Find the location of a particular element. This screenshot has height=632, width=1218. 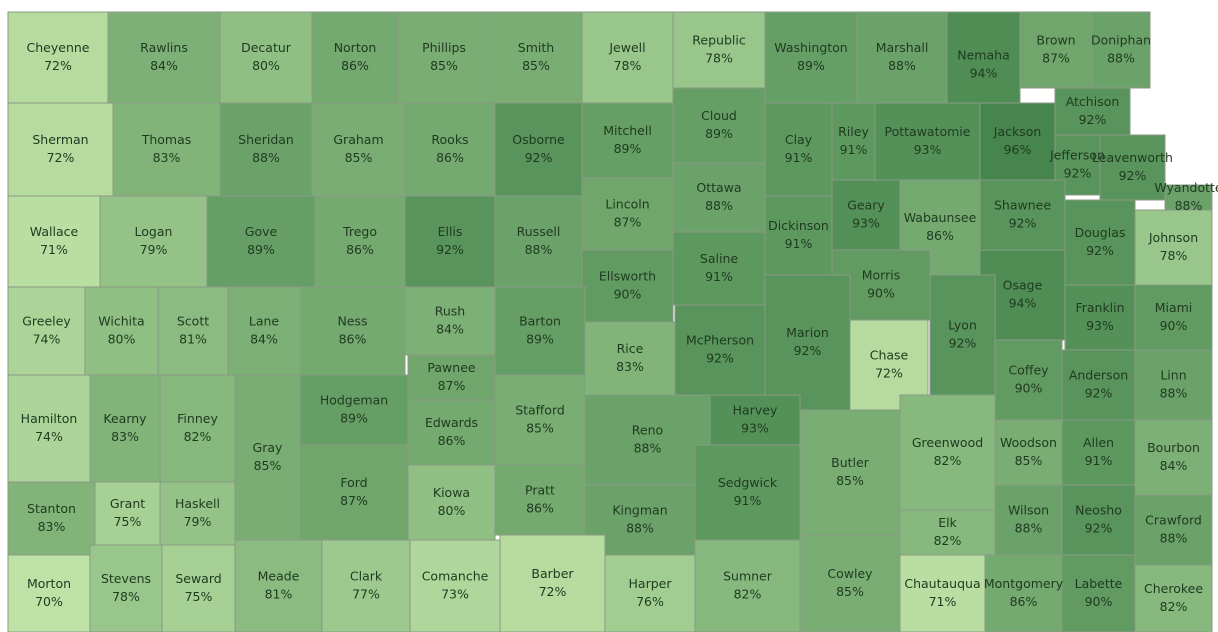

county-name: Rooks is located at coordinates (449, 139).